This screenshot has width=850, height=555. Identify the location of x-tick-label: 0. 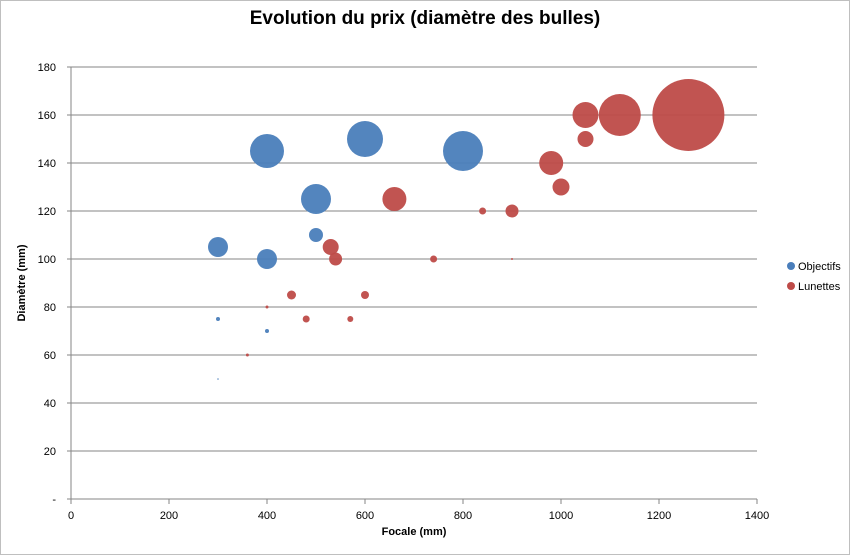
(71, 516).